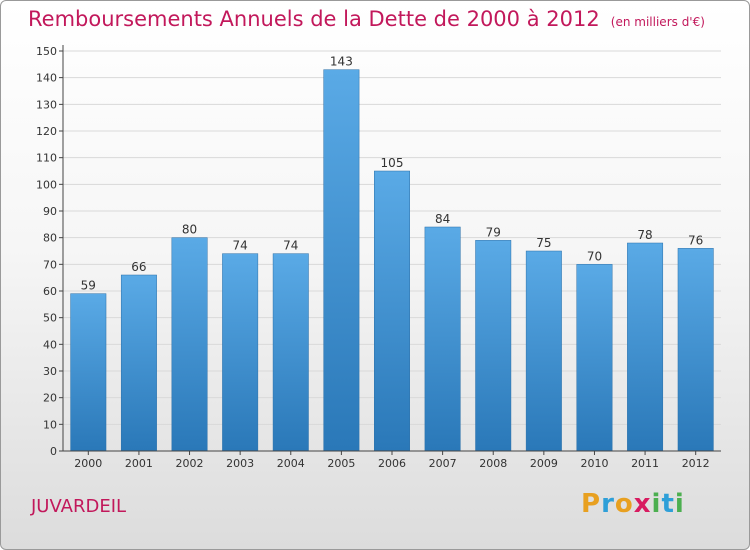 This screenshot has height=550, width=750. What do you see at coordinates (668, 504) in the screenshot?
I see `logo-letter: t` at bounding box center [668, 504].